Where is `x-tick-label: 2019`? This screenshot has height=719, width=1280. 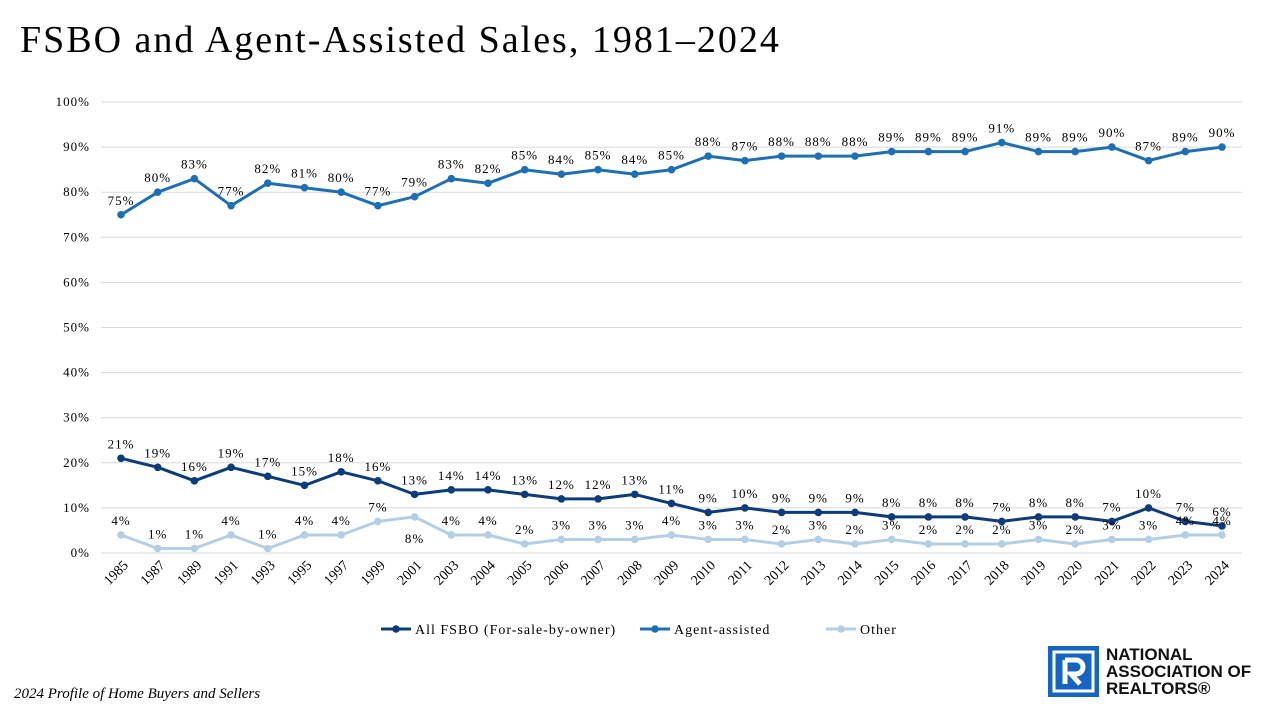 x-tick-label: 2019 is located at coordinates (1034, 573).